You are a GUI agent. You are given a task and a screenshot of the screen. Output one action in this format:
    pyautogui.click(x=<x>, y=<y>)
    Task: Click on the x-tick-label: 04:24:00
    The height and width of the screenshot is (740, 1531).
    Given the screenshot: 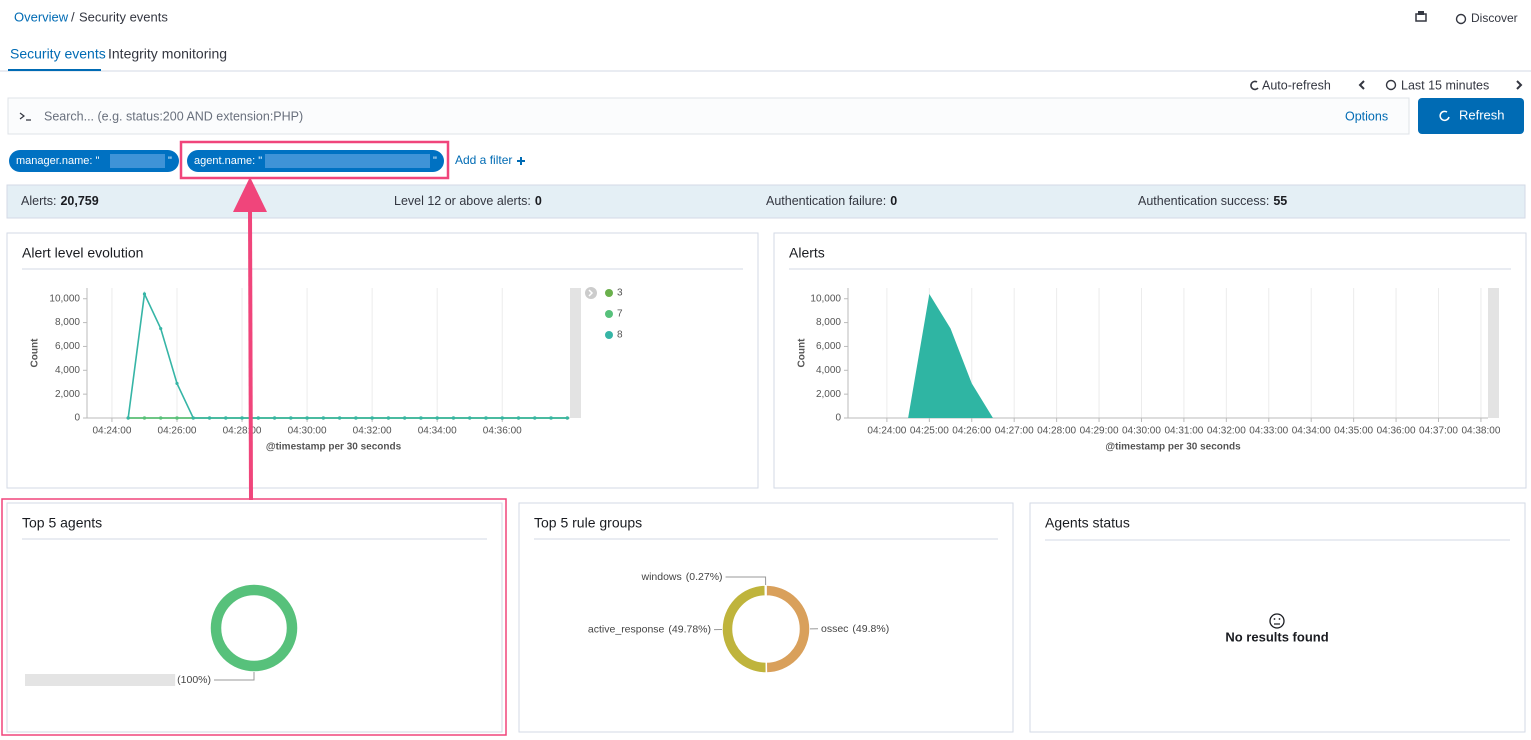 What is the action you would take?
    pyautogui.click(x=886, y=431)
    